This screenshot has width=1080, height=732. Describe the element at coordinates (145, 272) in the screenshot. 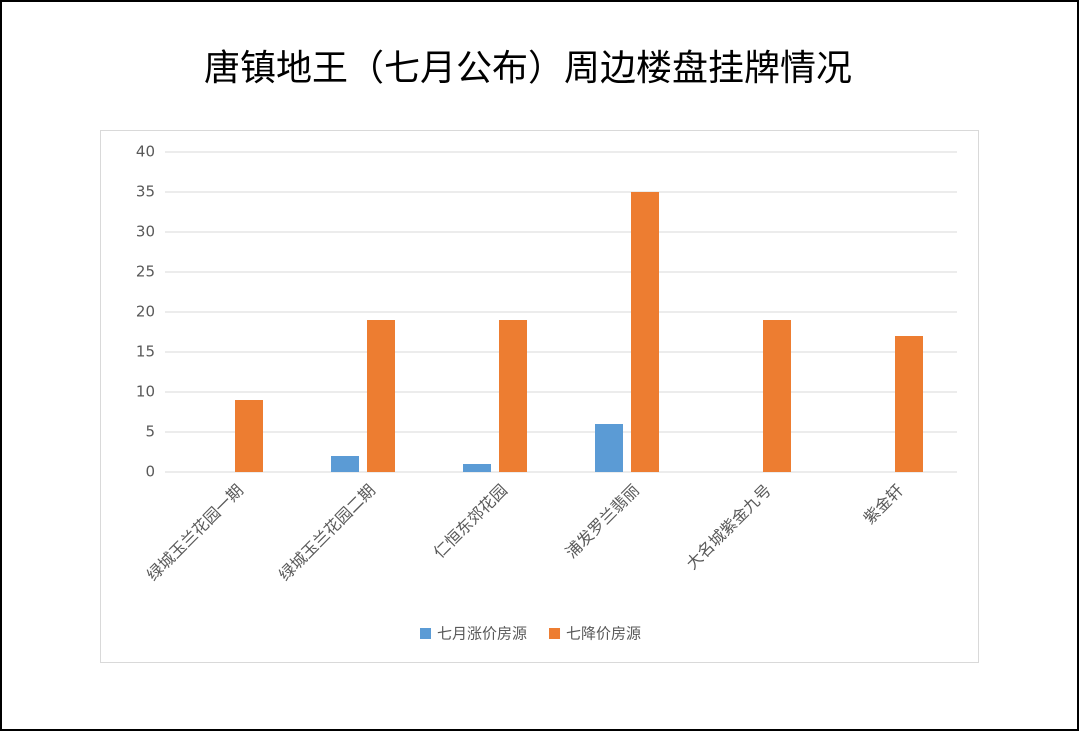

I see `y-tick-label: 25` at that location.